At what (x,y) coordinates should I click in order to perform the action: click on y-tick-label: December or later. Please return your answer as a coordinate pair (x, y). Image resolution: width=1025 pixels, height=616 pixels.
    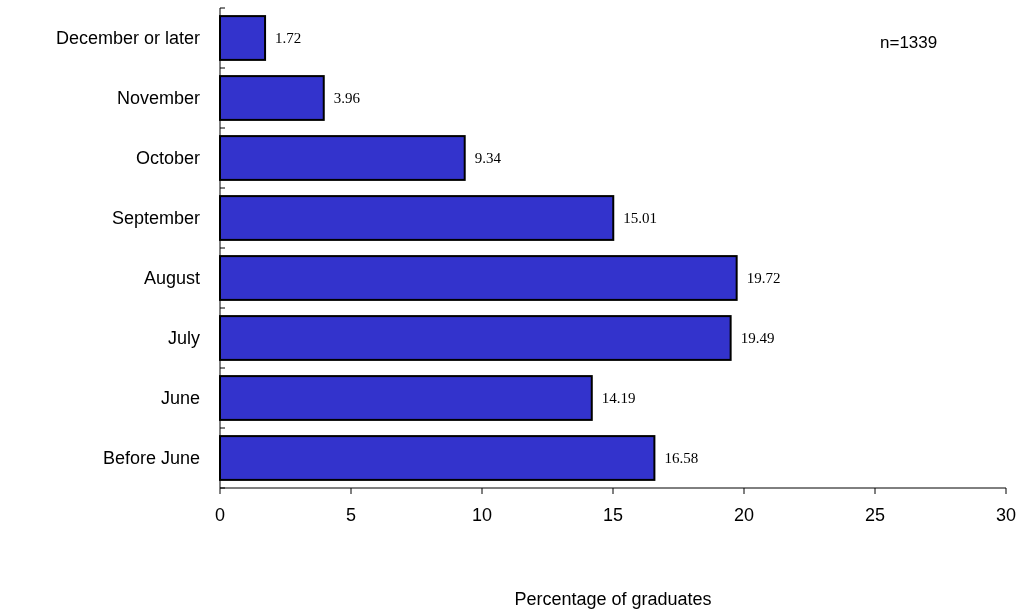
    Looking at the image, I should click on (127, 38).